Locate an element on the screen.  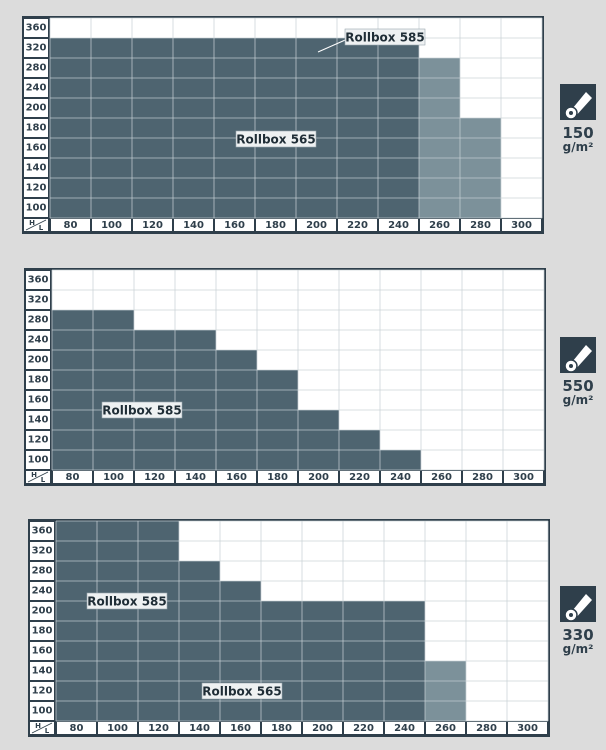
y-tick-label: 140 is located at coordinates (36, 168).